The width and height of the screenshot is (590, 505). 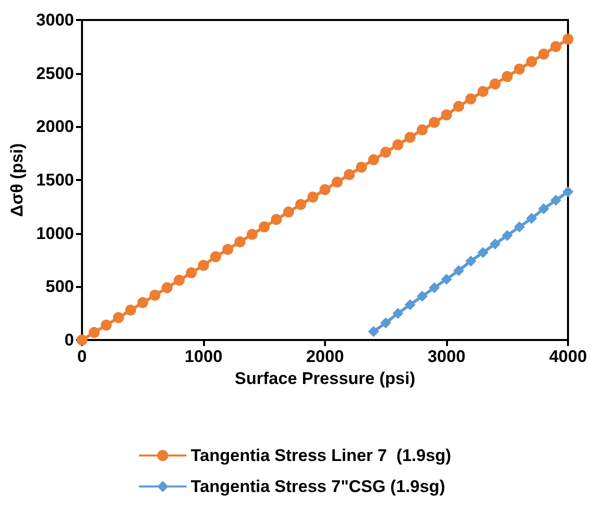 I want to click on x-tick-label: 3000, so click(x=447, y=356).